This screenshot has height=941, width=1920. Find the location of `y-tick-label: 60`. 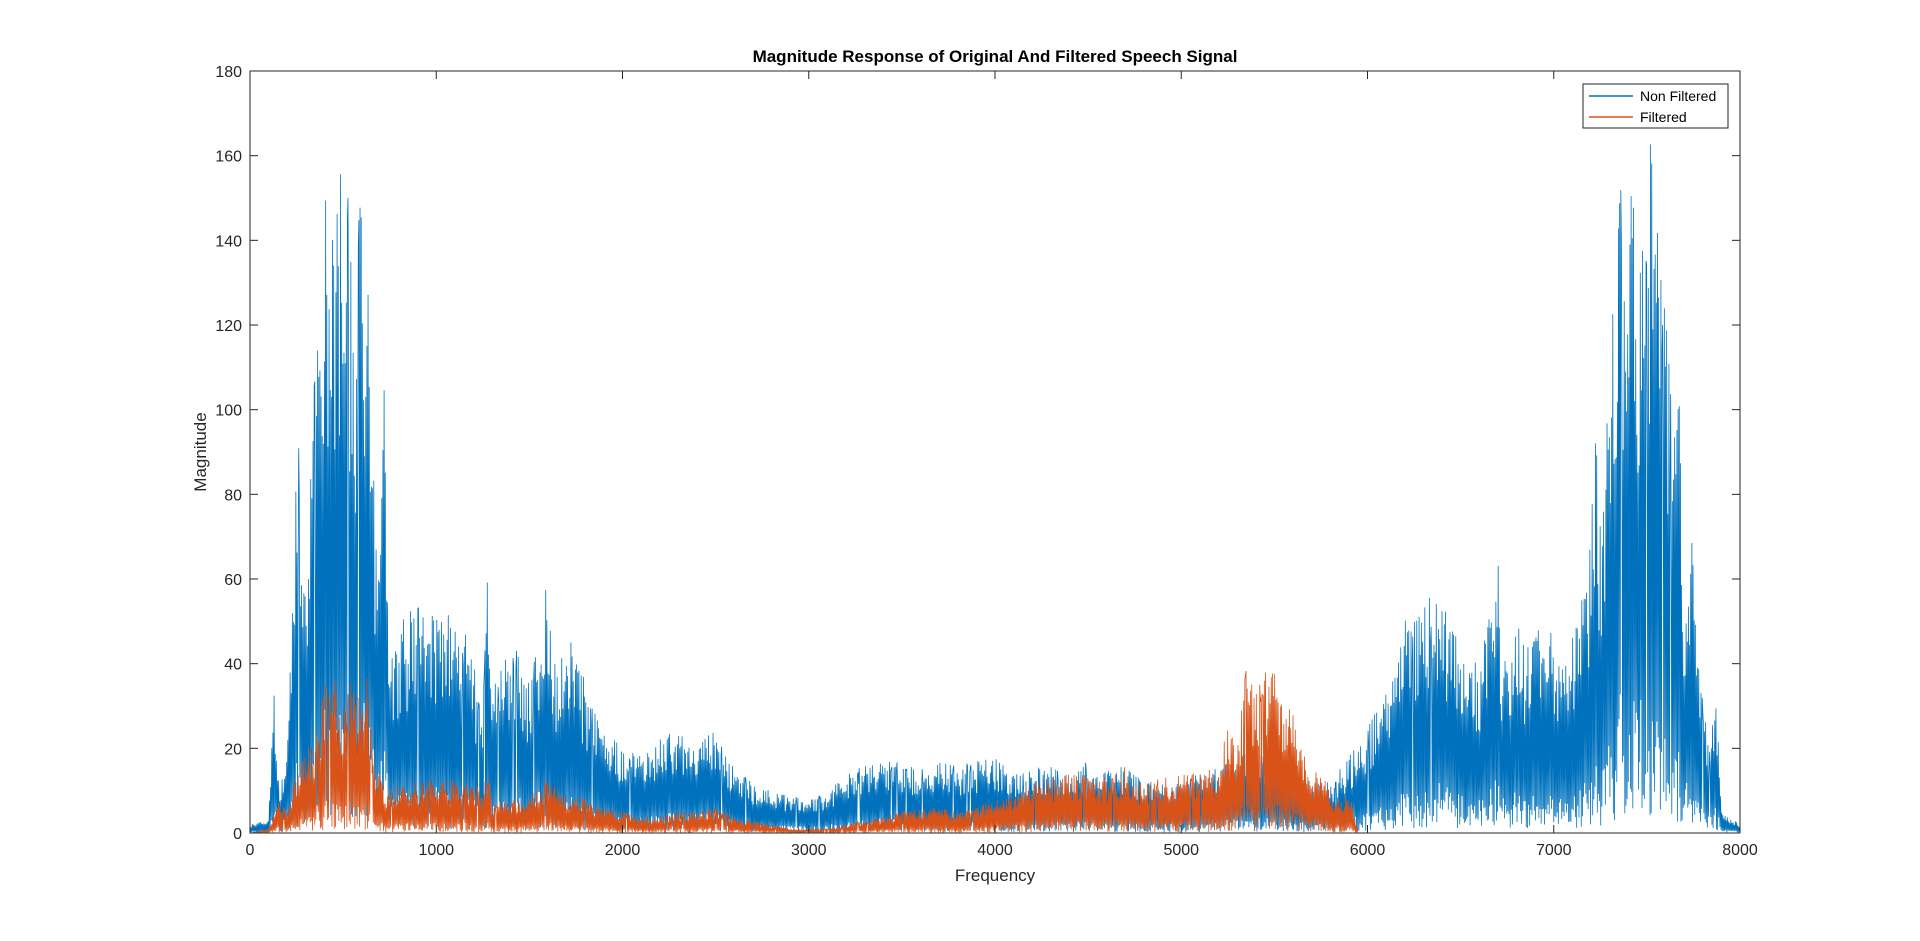

y-tick-label: 60 is located at coordinates (233, 580).